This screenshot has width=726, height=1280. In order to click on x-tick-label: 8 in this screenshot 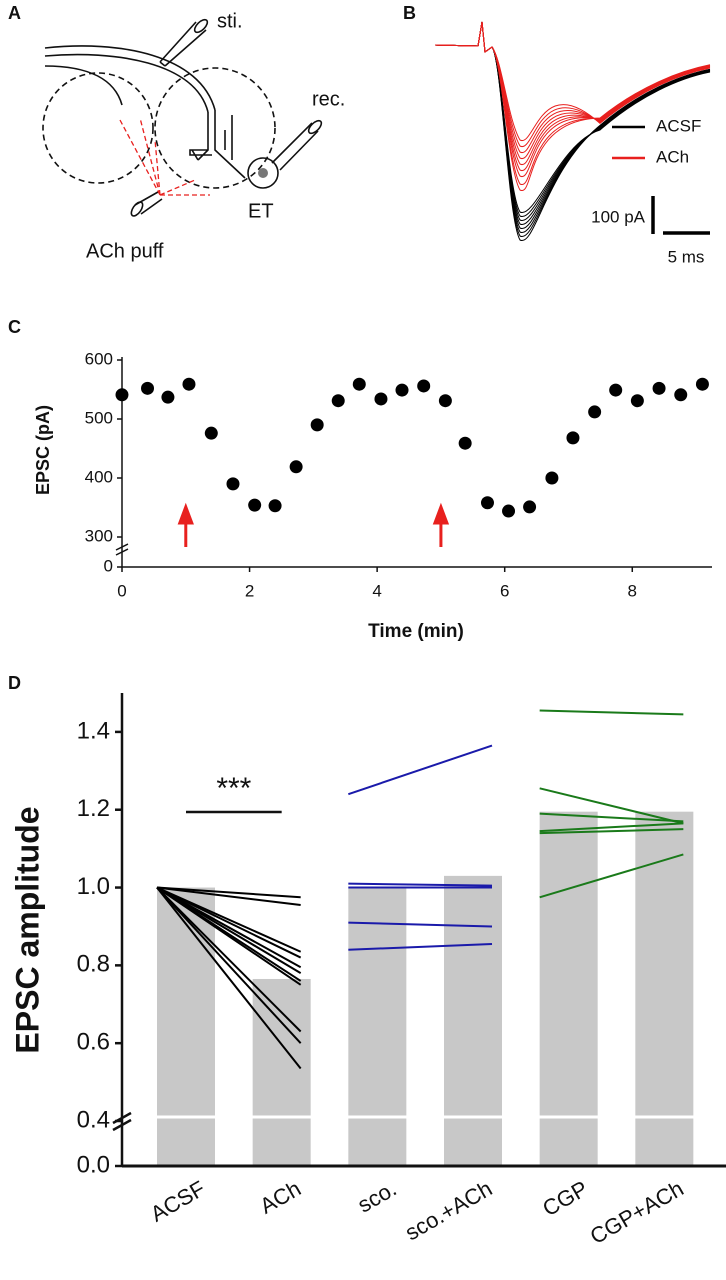, I will do `click(632, 590)`.